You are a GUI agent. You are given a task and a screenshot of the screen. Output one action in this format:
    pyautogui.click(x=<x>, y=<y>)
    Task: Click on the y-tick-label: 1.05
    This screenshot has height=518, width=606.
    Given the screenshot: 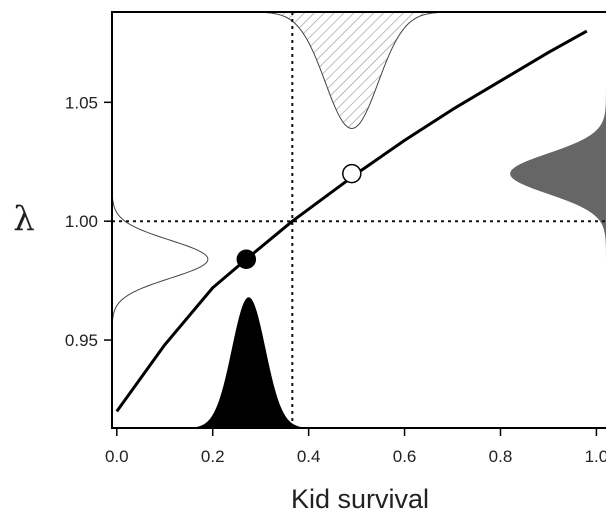 What is the action you would take?
    pyautogui.click(x=81, y=102)
    